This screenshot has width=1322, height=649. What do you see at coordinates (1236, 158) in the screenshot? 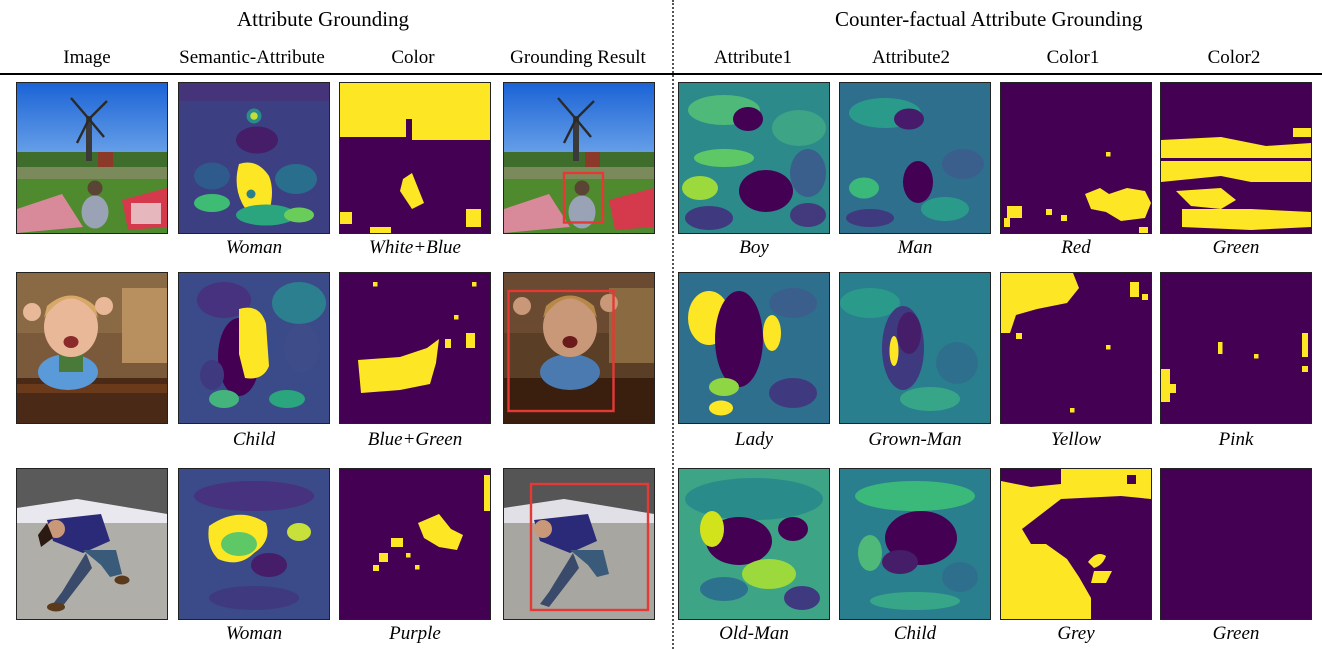
I see `colormap-row1-color2` at bounding box center [1236, 158].